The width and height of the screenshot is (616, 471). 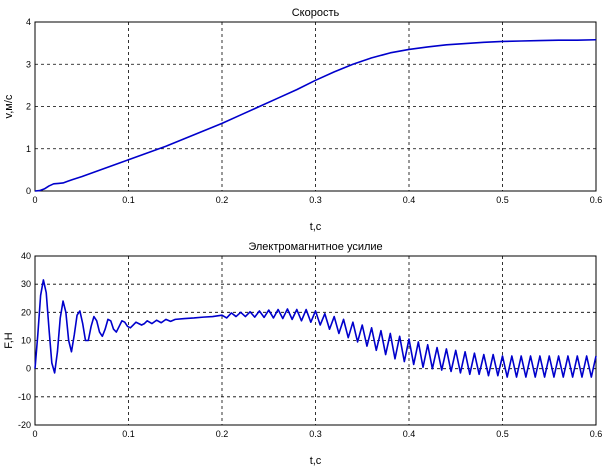 What do you see at coordinates (128, 434) in the screenshot?
I see `force-xtick-label-1: 0.1` at bounding box center [128, 434].